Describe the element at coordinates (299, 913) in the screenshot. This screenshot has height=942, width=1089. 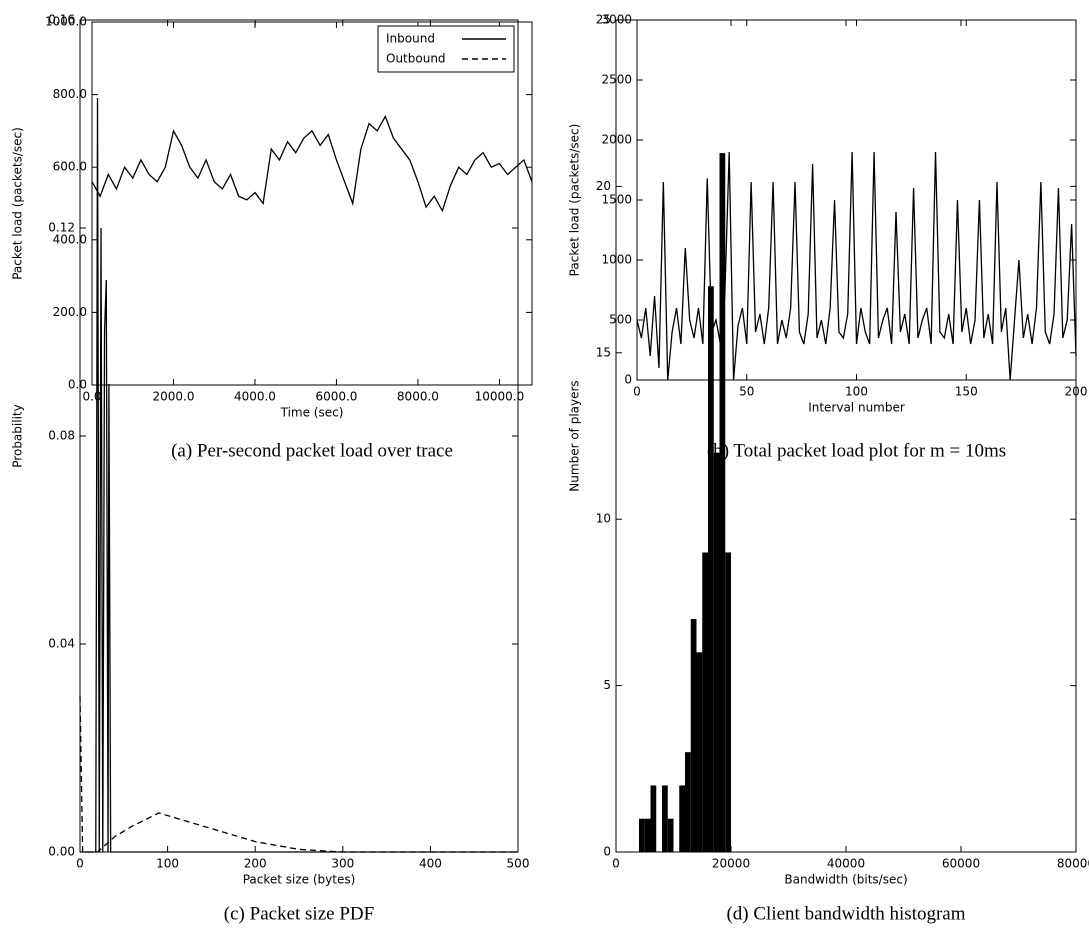
I see `caption: (c) Packet size PDF` at that location.